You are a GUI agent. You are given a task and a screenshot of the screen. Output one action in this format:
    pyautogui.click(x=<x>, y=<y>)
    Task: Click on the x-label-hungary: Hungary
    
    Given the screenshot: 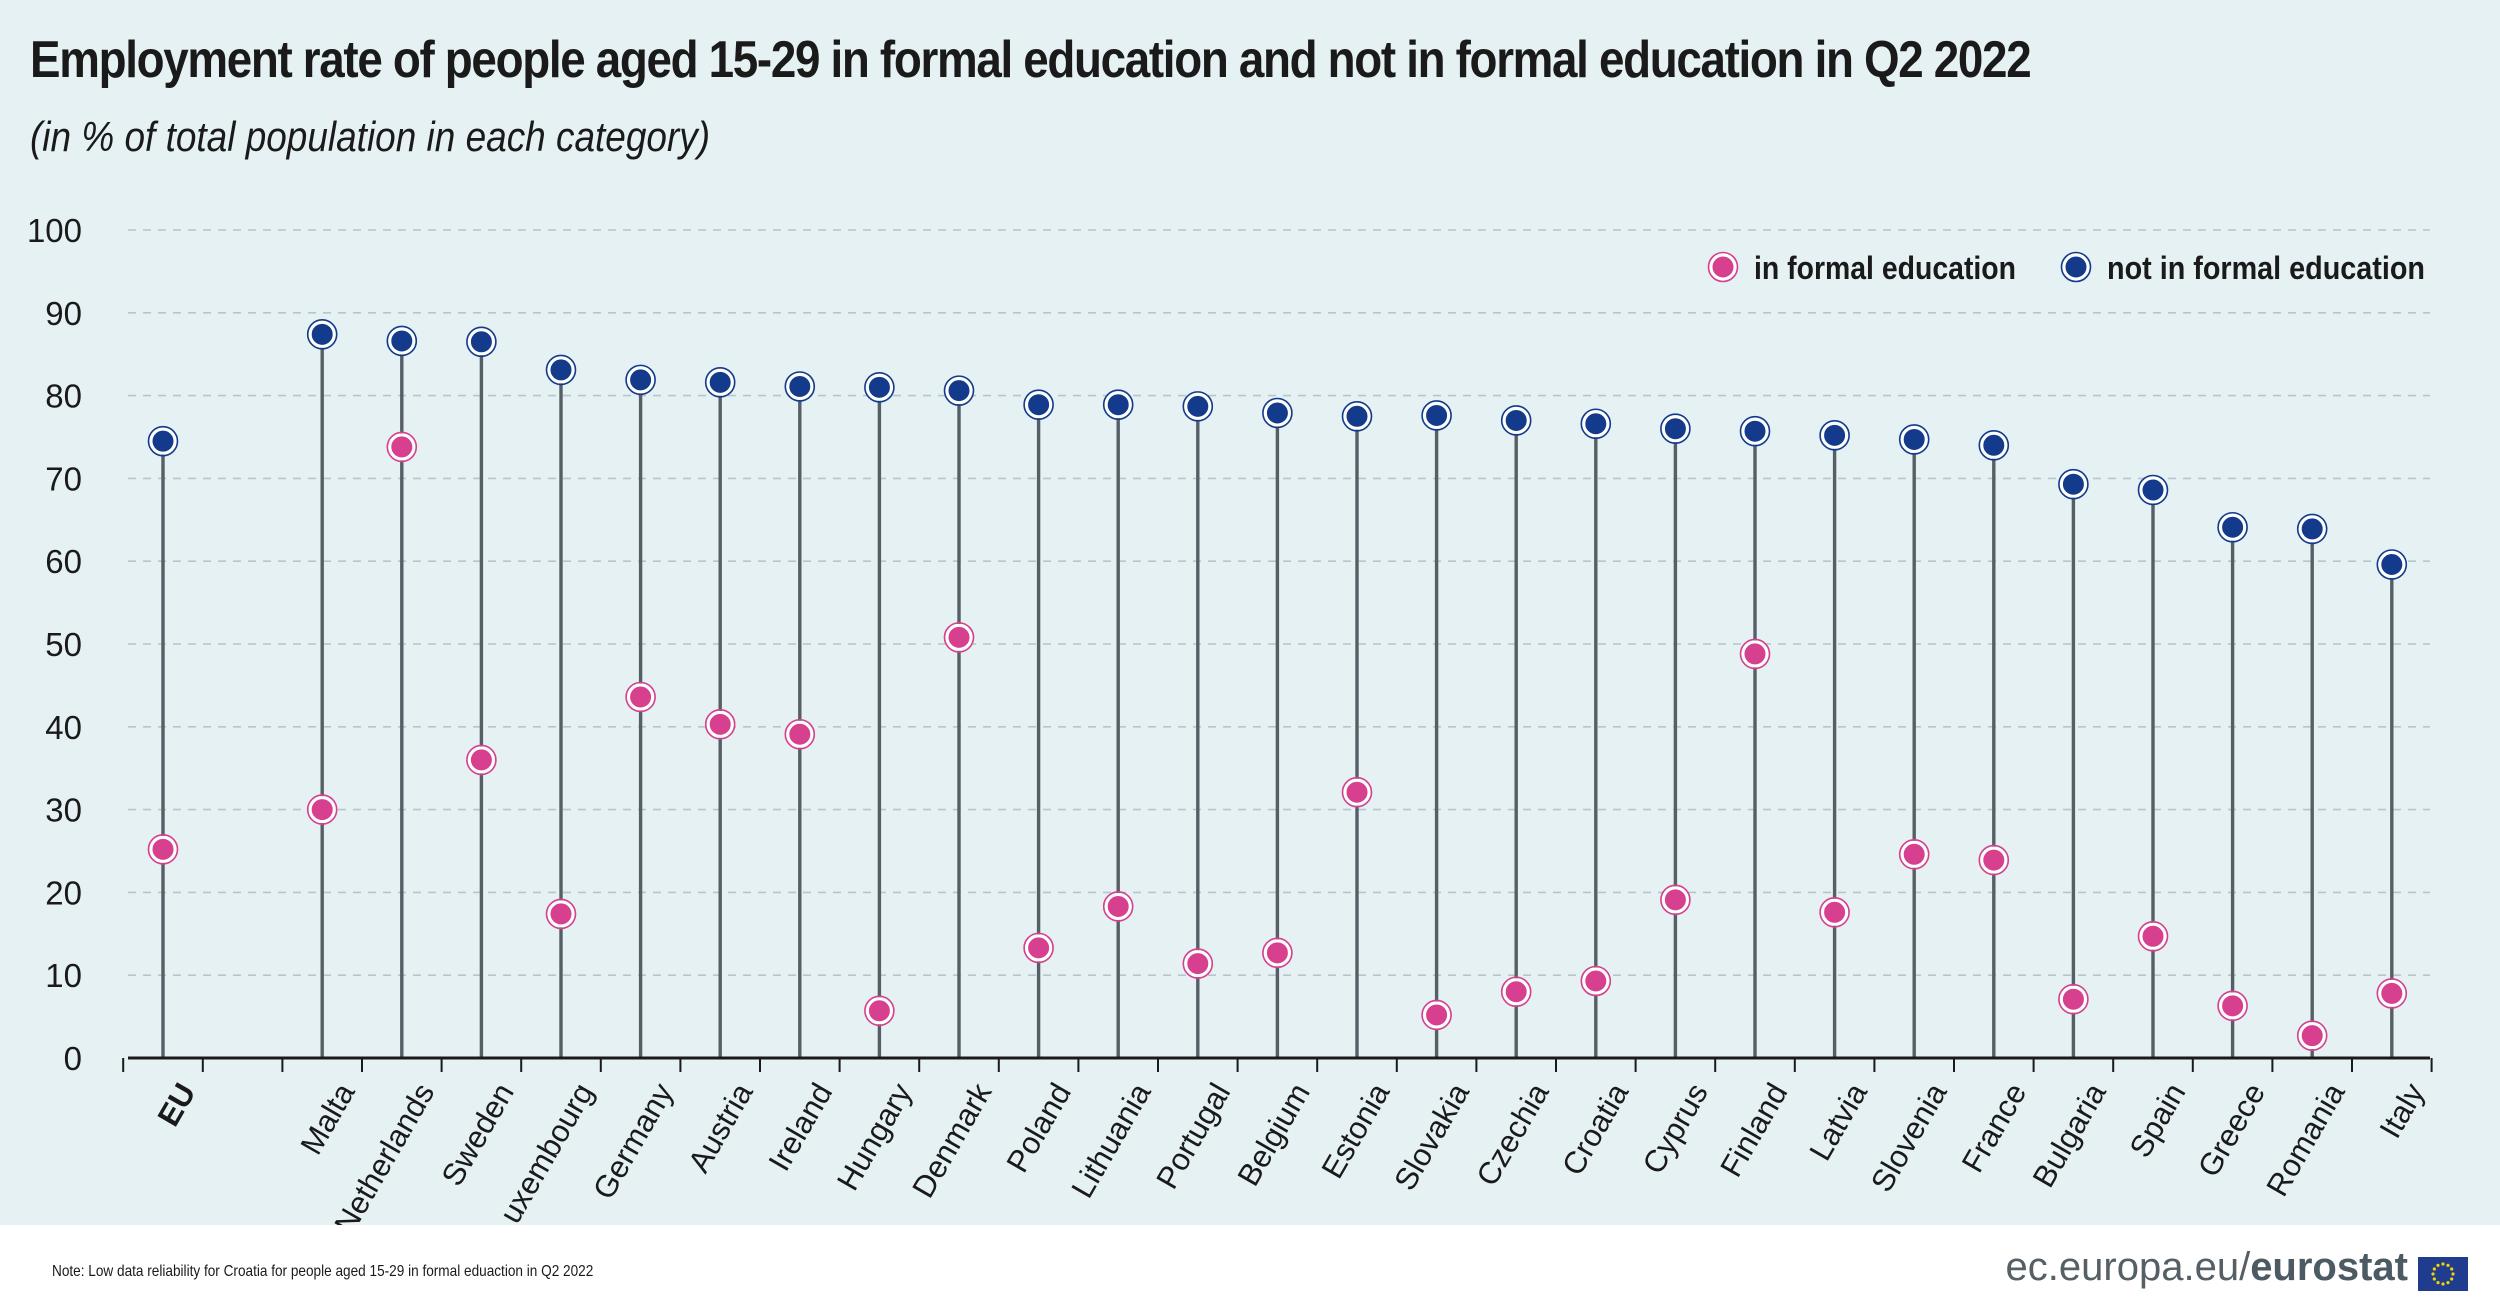 What is the action you would take?
    pyautogui.click(x=874, y=1136)
    